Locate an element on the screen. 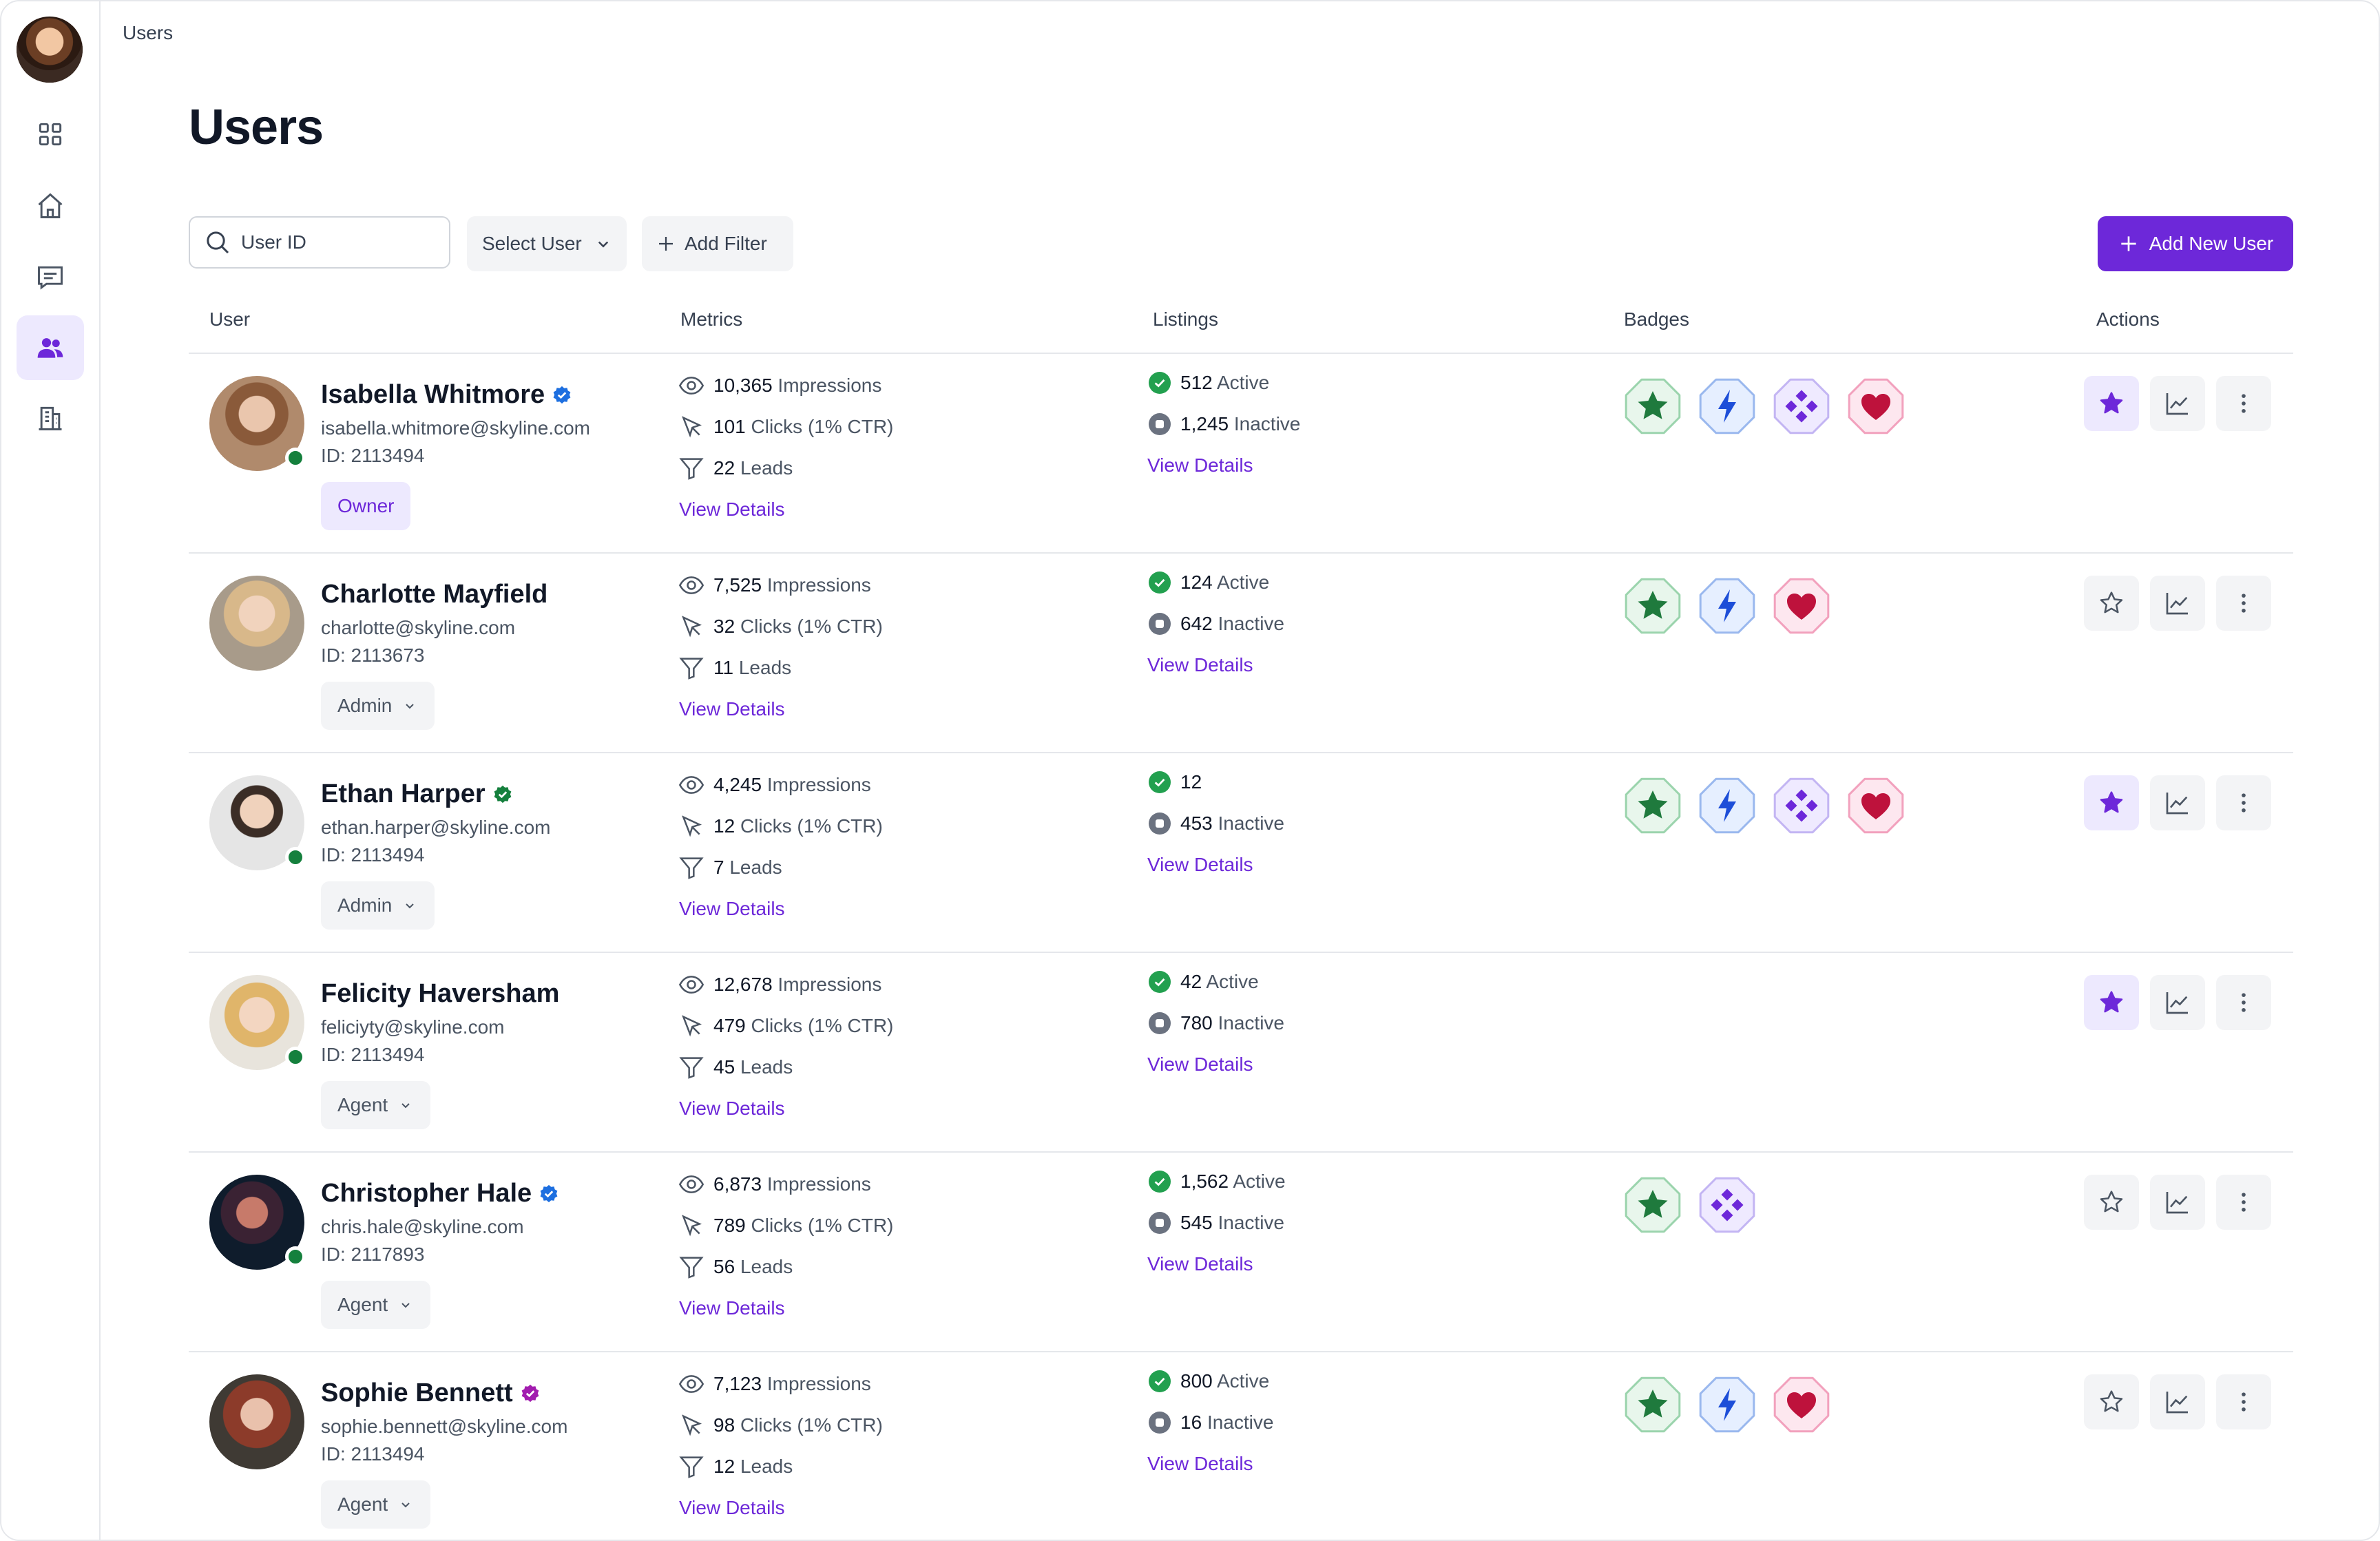 The width and height of the screenshot is (2380, 1541). search-input is located at coordinates (337, 243).